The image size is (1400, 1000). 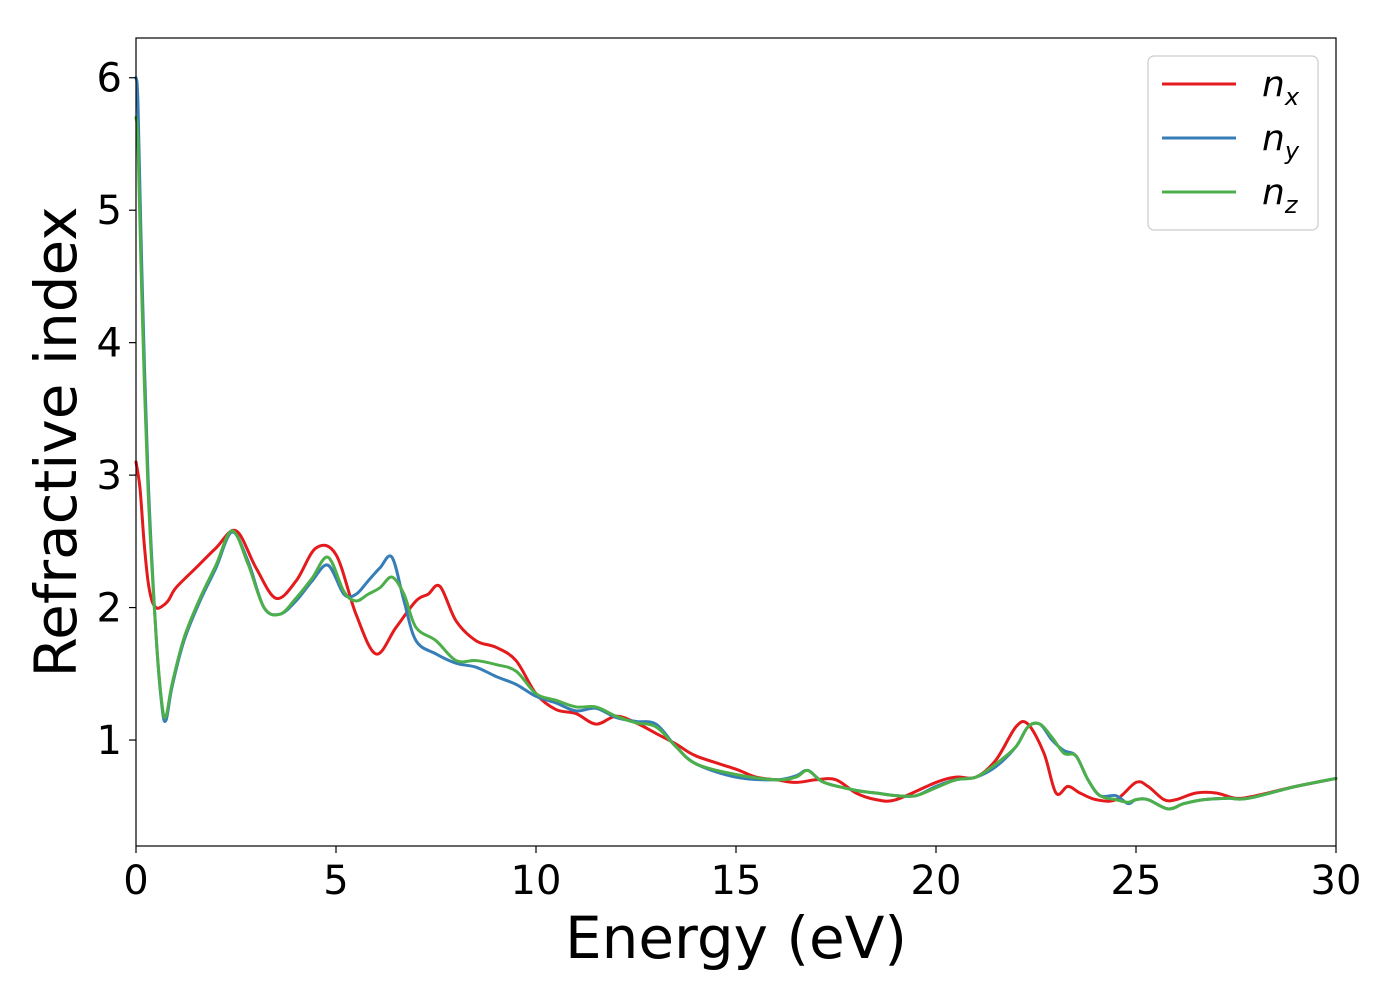 I want to click on x-tick-label: 15, so click(x=736, y=881).